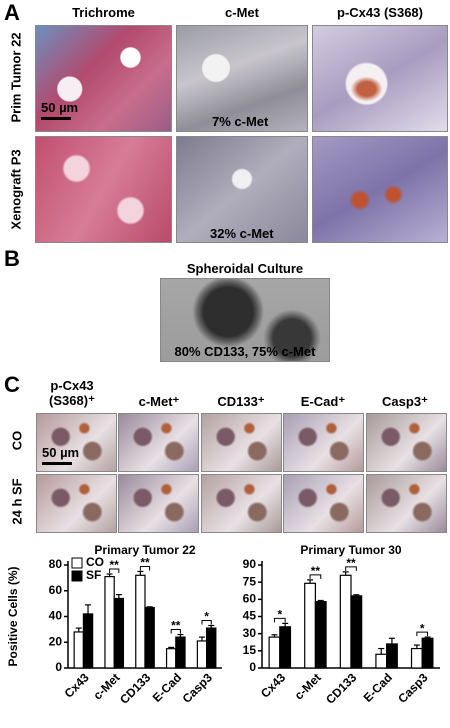  What do you see at coordinates (242, 233) in the screenshot?
I see `annotation: 32% c-Met` at bounding box center [242, 233].